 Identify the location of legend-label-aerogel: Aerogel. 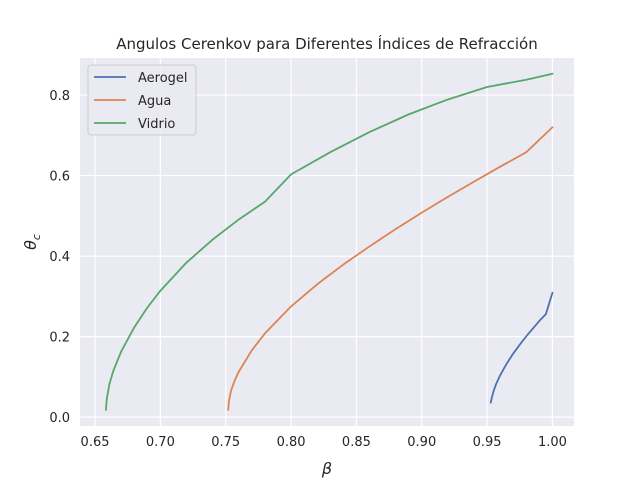
(163, 78).